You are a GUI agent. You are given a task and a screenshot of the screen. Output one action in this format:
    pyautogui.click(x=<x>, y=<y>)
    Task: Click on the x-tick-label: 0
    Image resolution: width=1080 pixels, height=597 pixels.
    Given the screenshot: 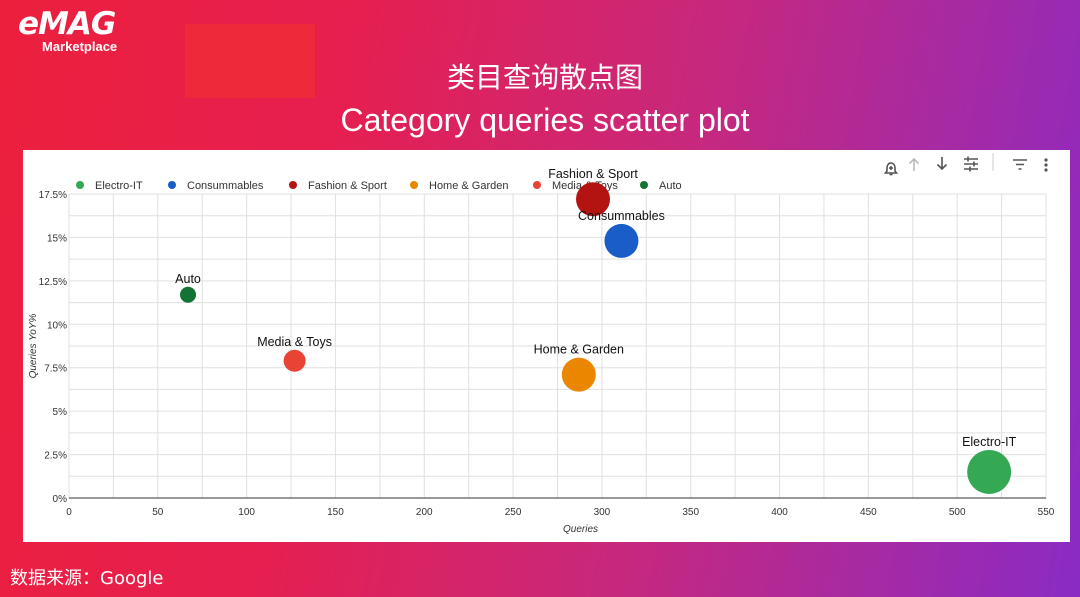 What is the action you would take?
    pyautogui.click(x=69, y=512)
    